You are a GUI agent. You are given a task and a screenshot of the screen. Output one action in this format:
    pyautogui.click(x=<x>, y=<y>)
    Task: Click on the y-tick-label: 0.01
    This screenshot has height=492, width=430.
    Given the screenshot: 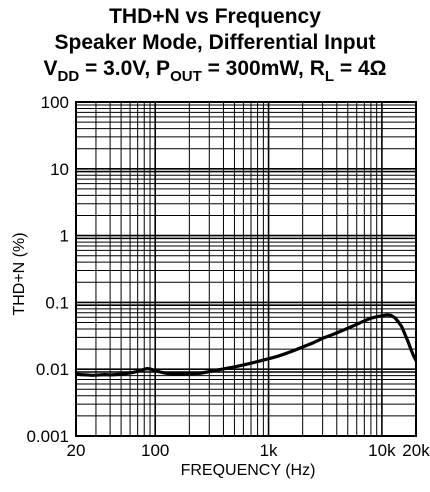 What is the action you would take?
    pyautogui.click(x=52, y=369)
    